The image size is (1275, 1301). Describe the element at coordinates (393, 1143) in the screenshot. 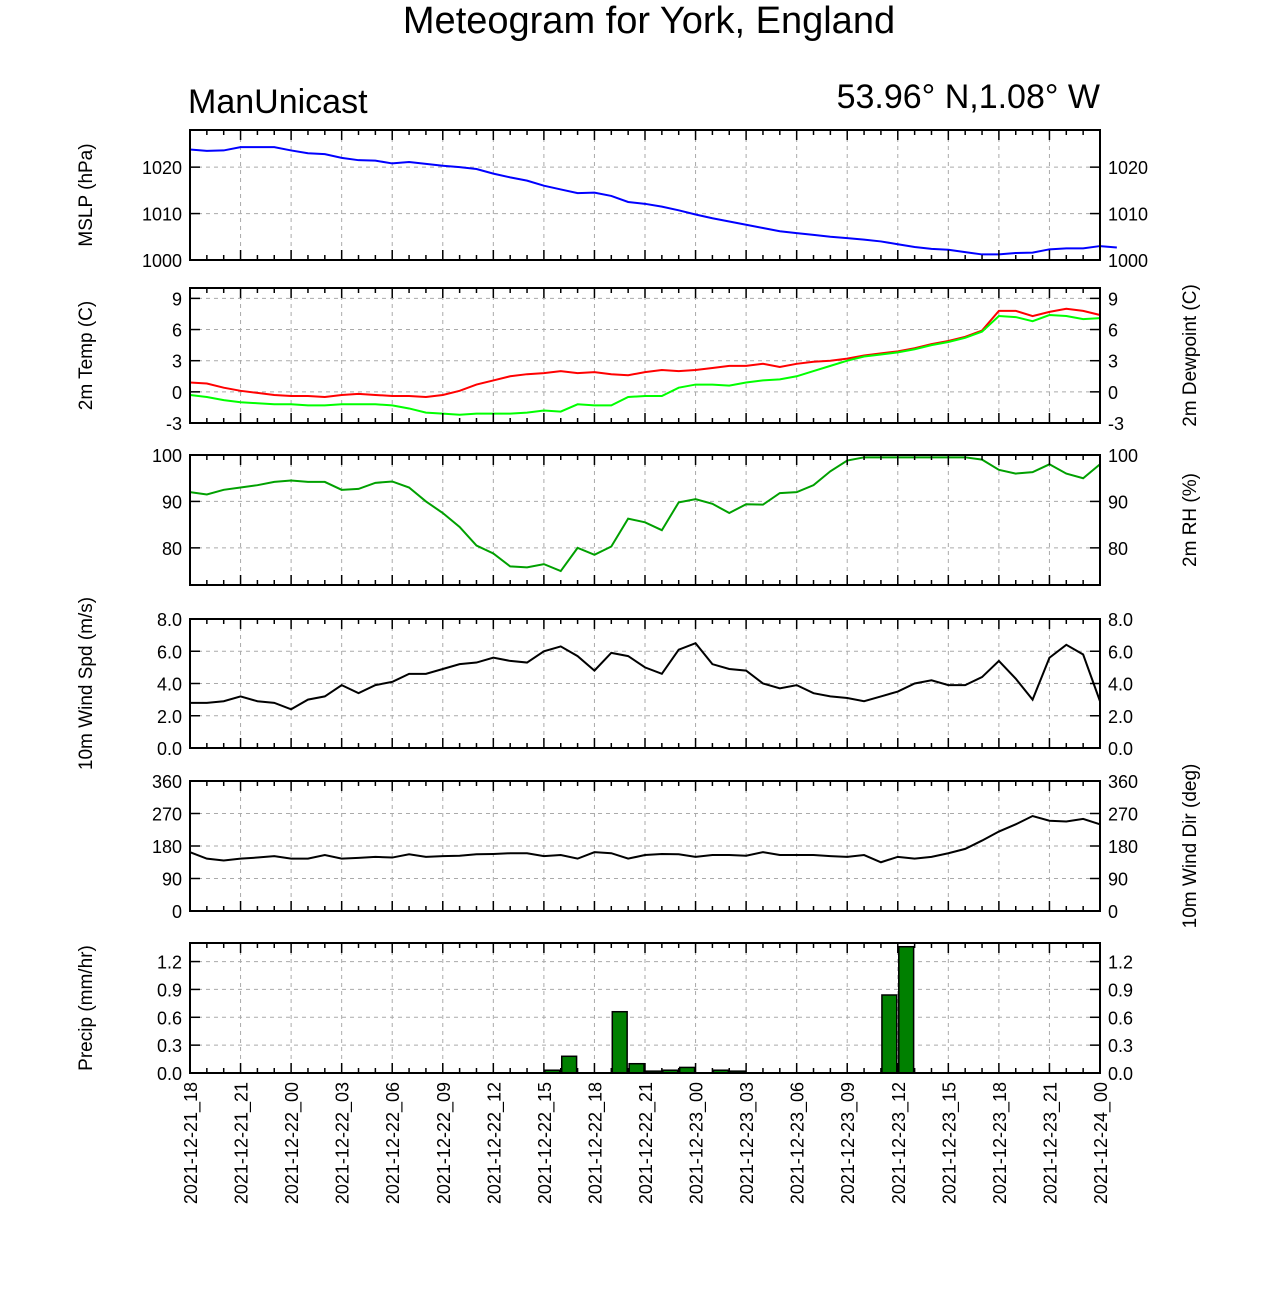

I see `time-label: 2021-12-22_06` at that location.